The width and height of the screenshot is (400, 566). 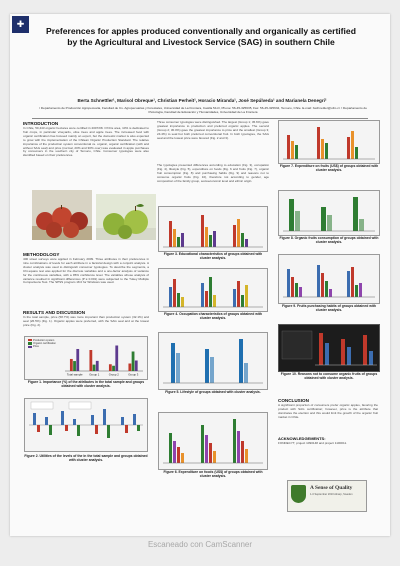 I want to click on figure-4-chart, so click(x=213, y=292).